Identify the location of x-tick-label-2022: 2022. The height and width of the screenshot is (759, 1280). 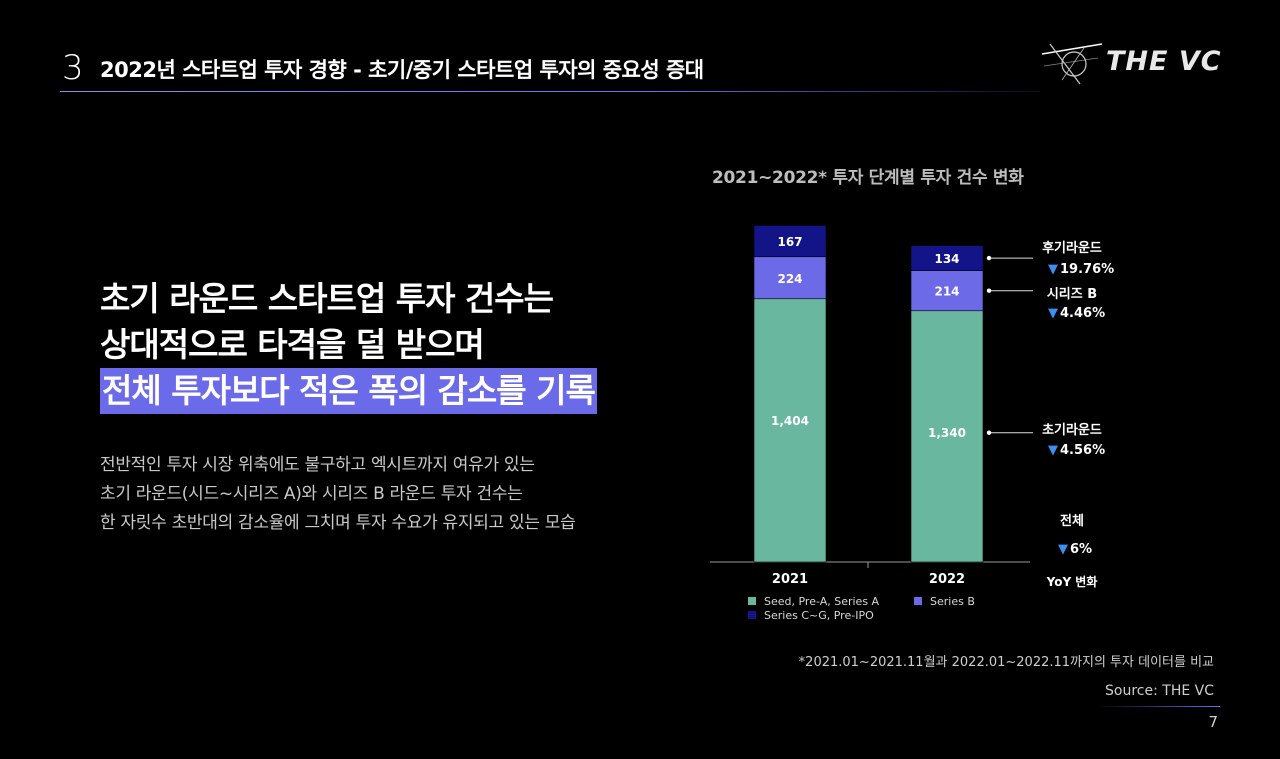
(947, 579).